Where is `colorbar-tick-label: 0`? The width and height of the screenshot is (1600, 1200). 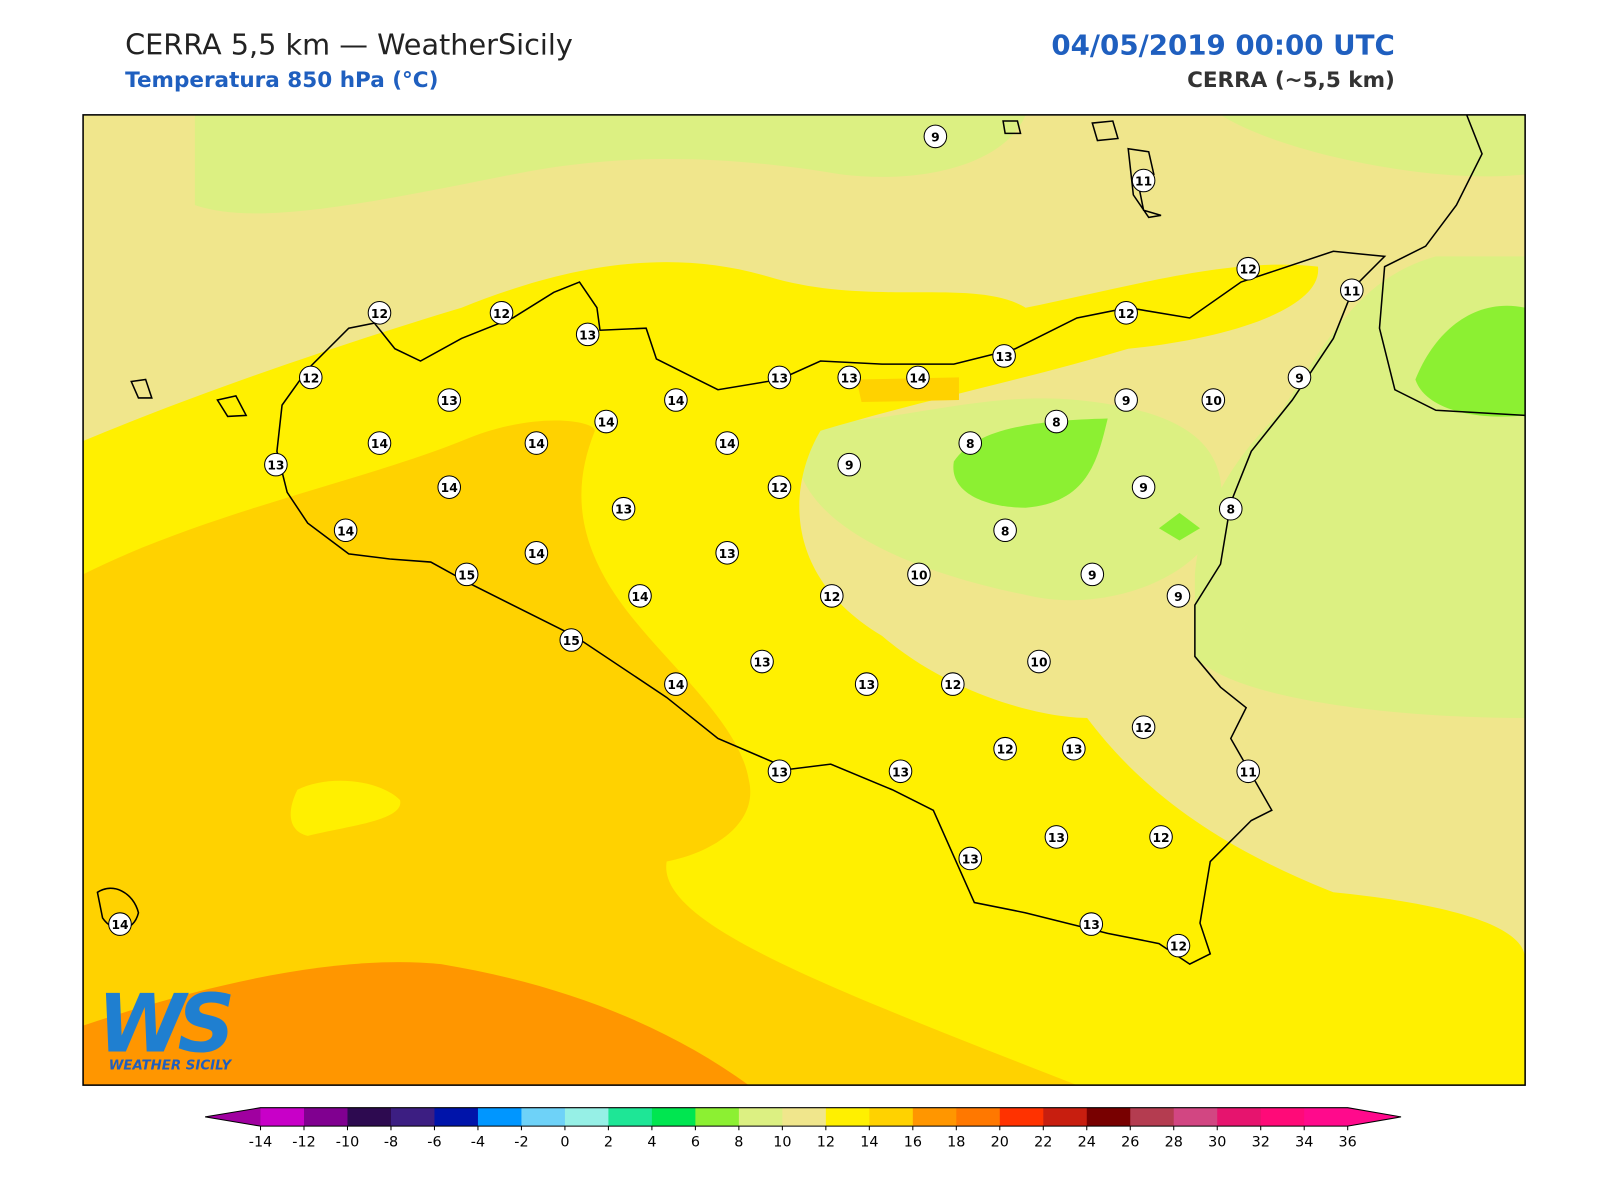
colorbar-tick-label: 0 is located at coordinates (564, 1143).